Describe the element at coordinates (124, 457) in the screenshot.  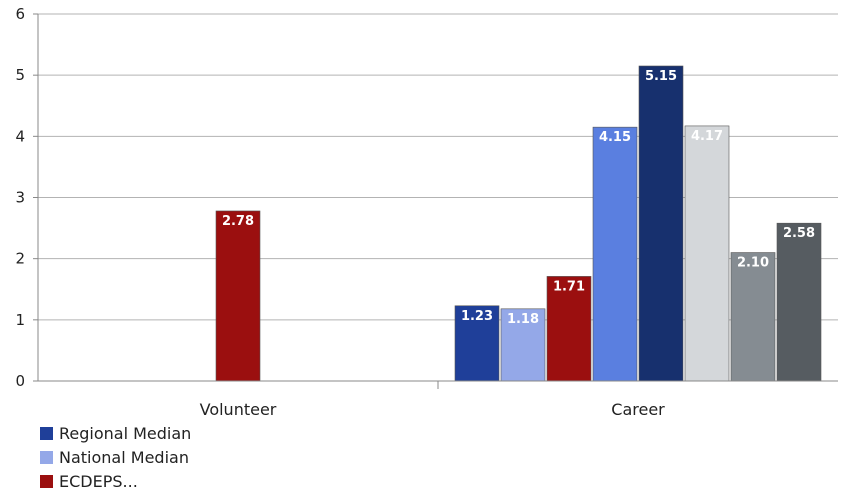
I see `legend-label: National Median` at that location.